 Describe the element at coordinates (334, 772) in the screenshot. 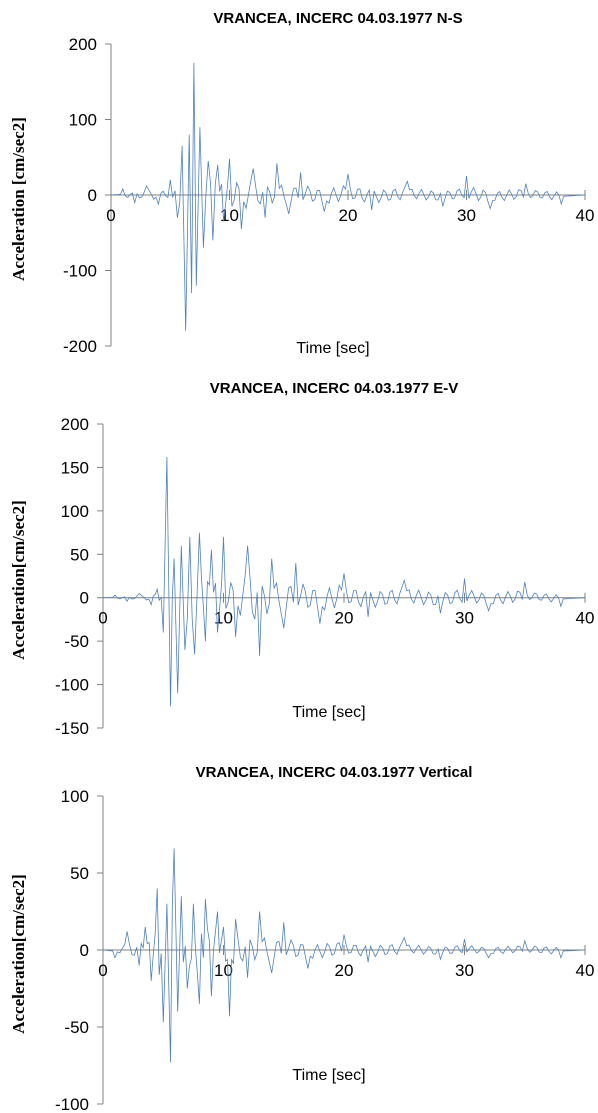

I see `chart-title: VRANCEA, INCERC 04.03.1977 Vertical` at that location.